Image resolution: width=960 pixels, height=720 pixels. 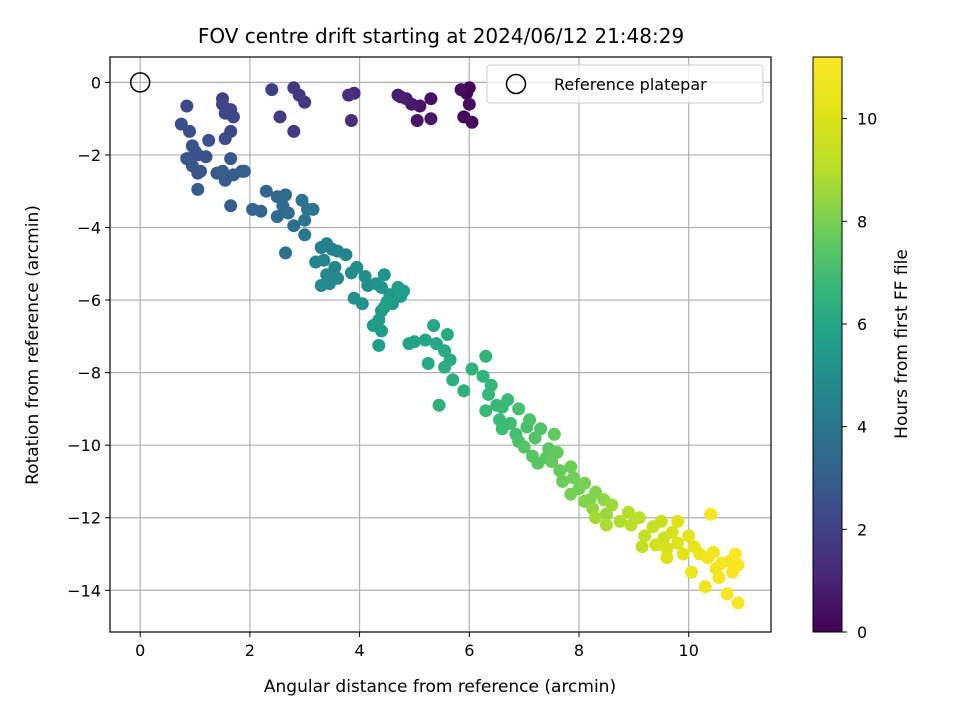 What do you see at coordinates (89, 300) in the screenshot?
I see `y-tick-label: −6` at bounding box center [89, 300].